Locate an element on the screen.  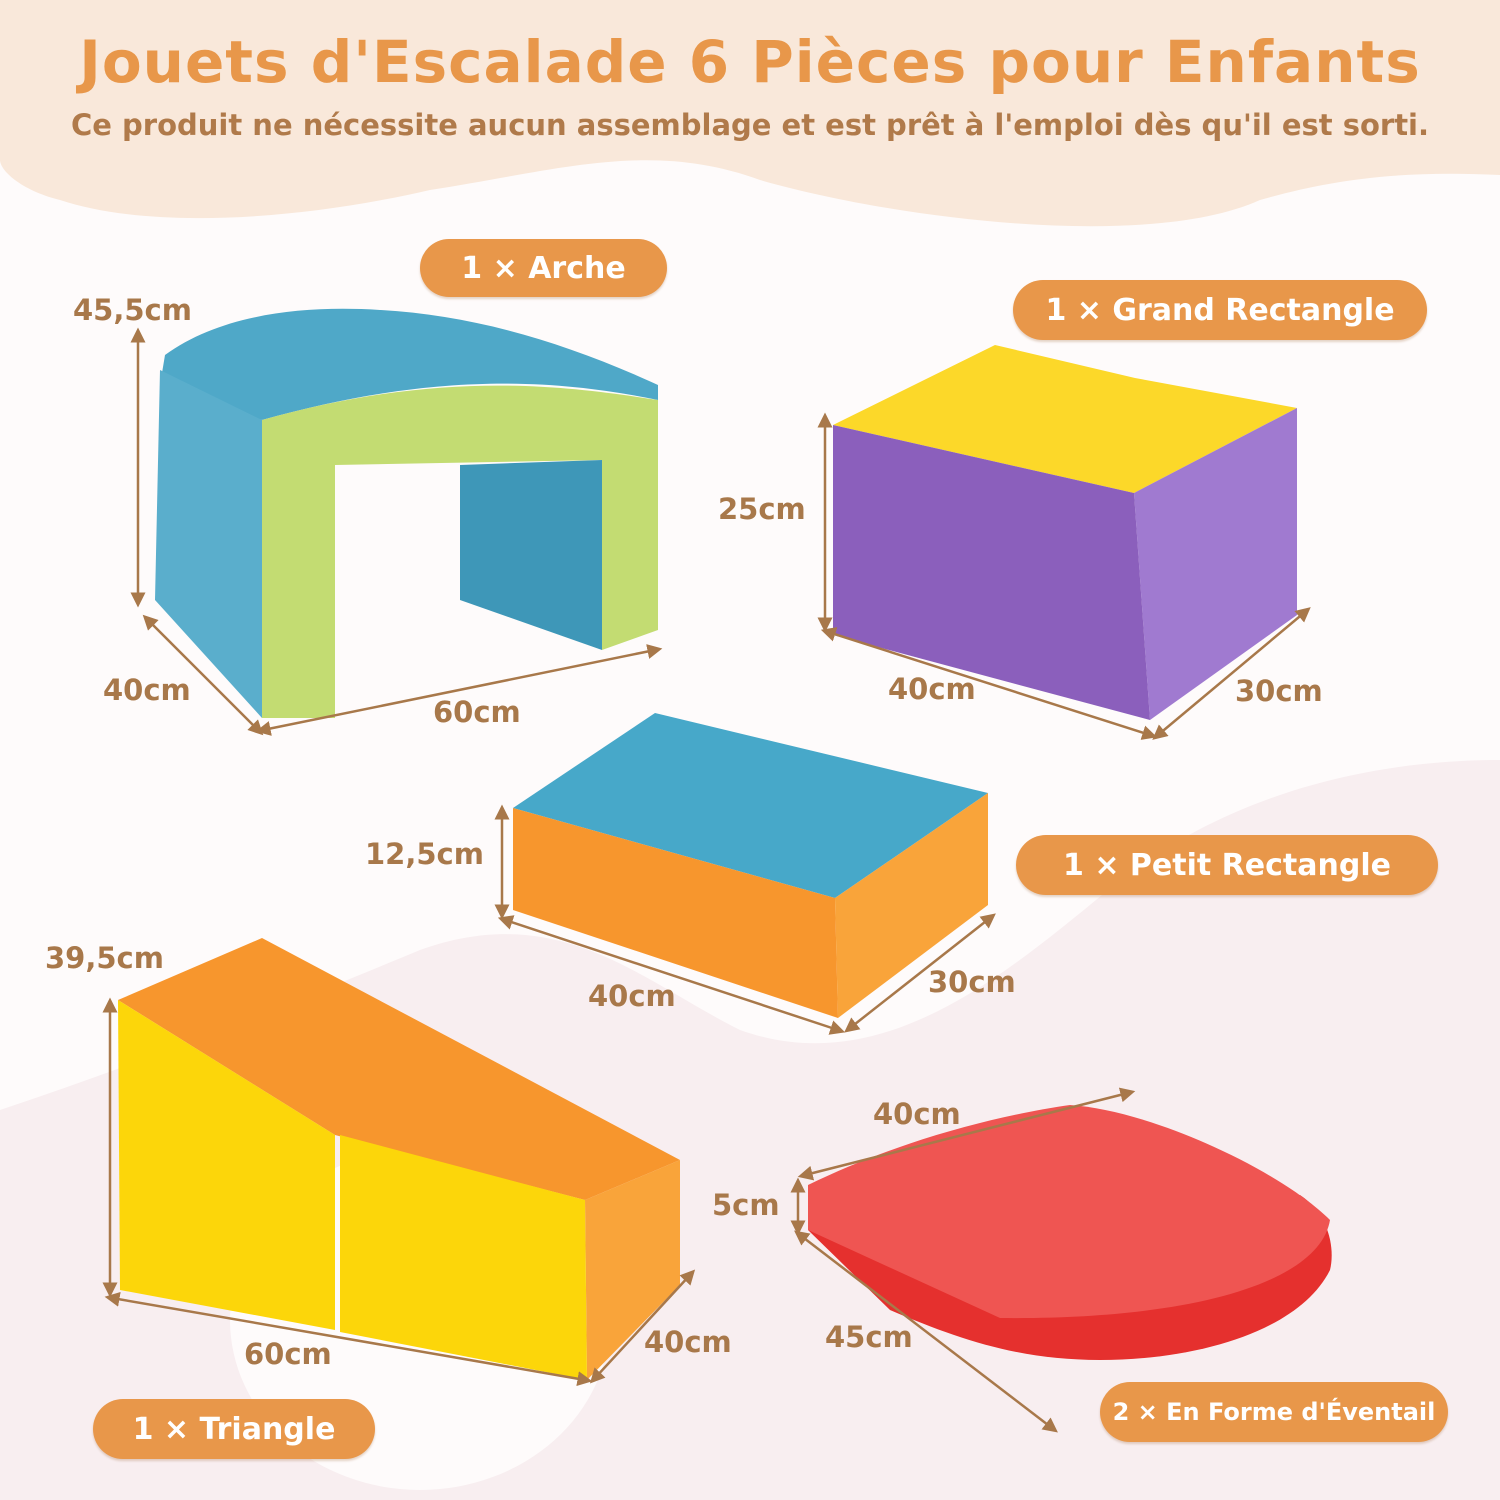
triangle-depth: 40cm is located at coordinates (688, 1342).